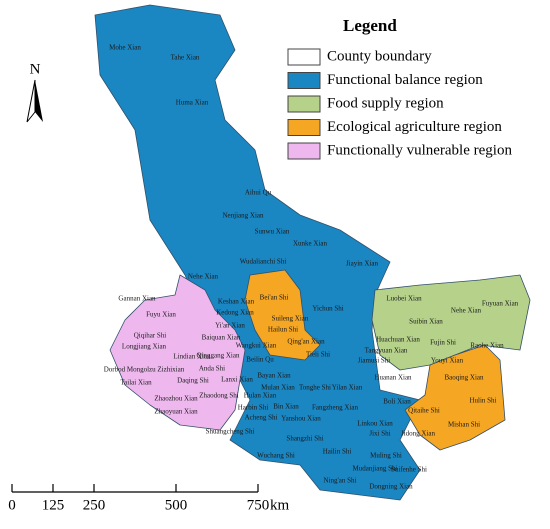 The width and height of the screenshot is (550, 529). I want to click on scale-tick-label: 500, so click(176, 505).